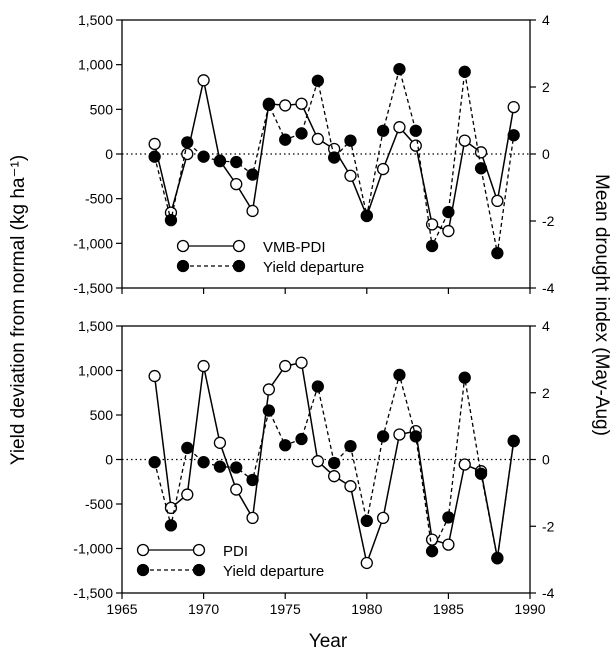  I want to click on y-left-tick-label: 500, so click(102, 109).